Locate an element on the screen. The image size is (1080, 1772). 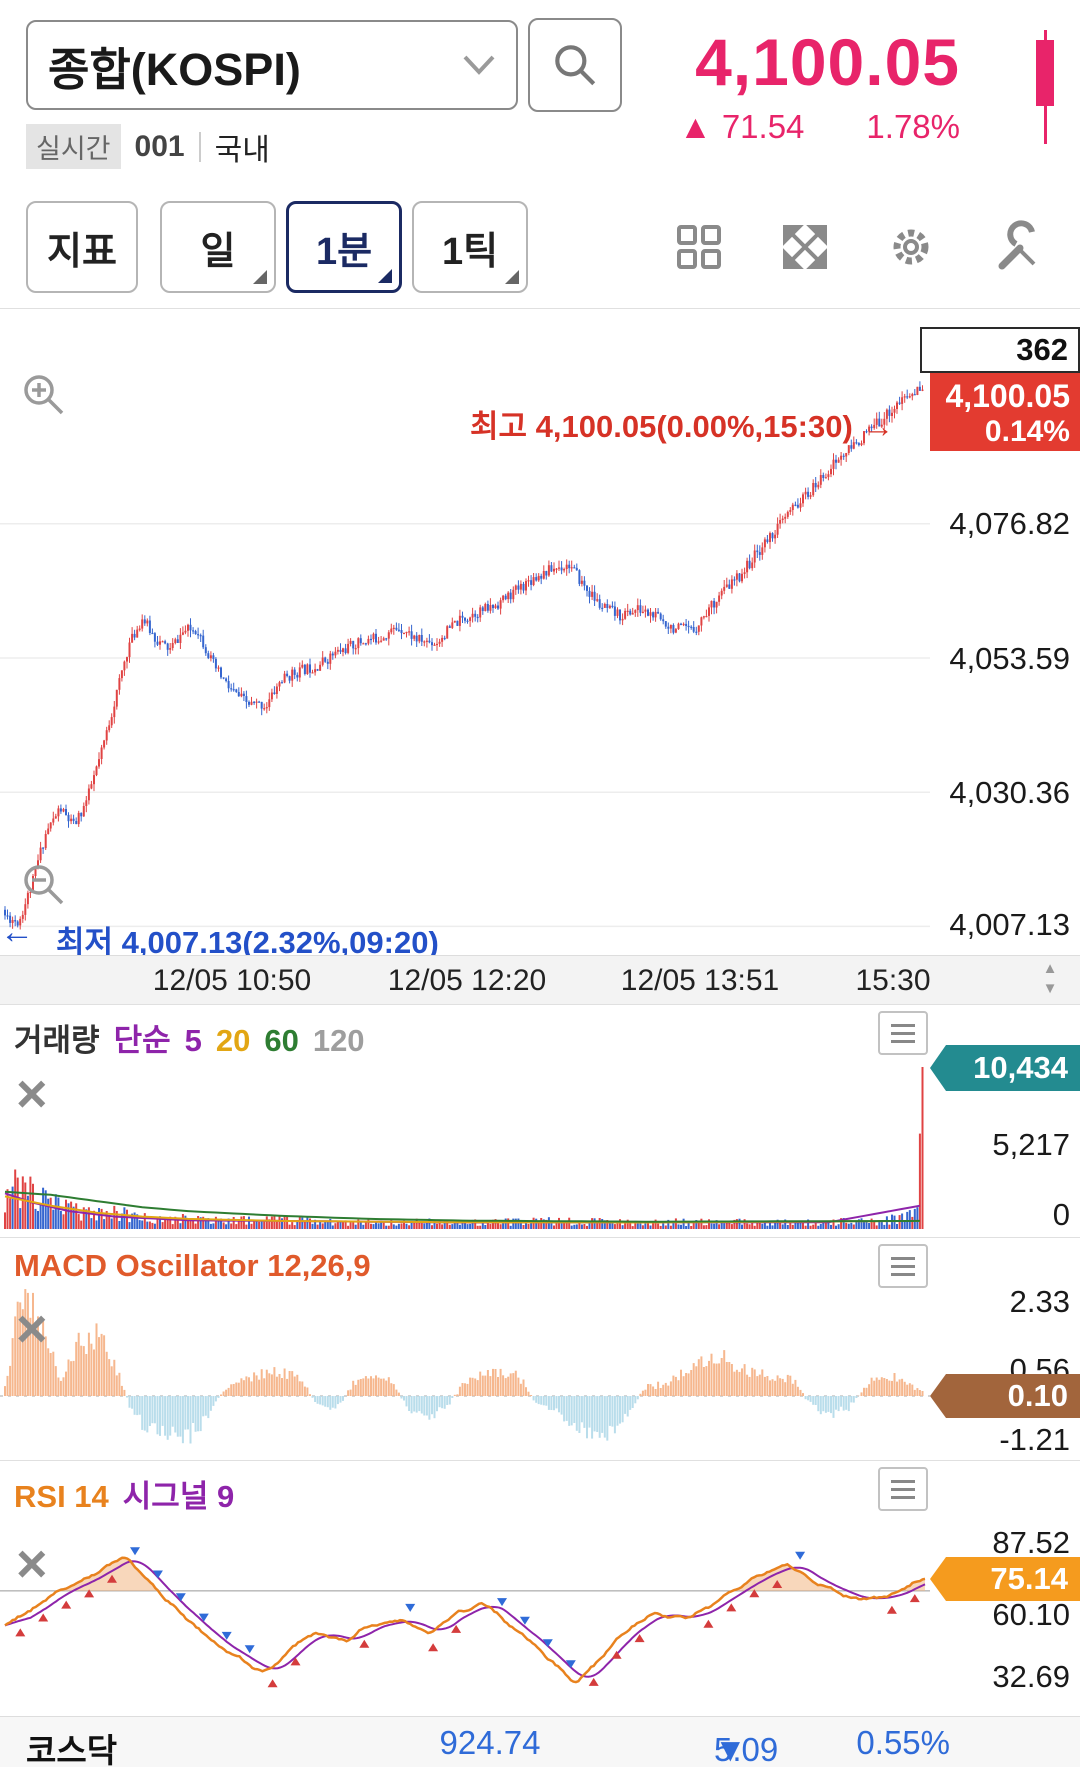
chart-toolbar: 지표 일 1분 1틱 is located at coordinates (540, 247).